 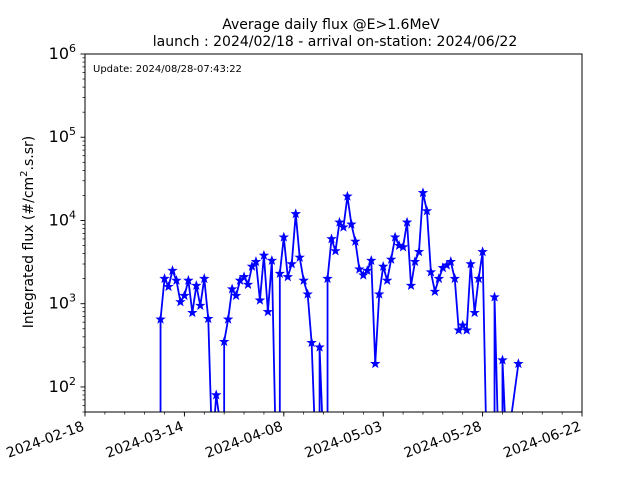 I want to click on y-tick-label: 10², so click(x=62, y=385).